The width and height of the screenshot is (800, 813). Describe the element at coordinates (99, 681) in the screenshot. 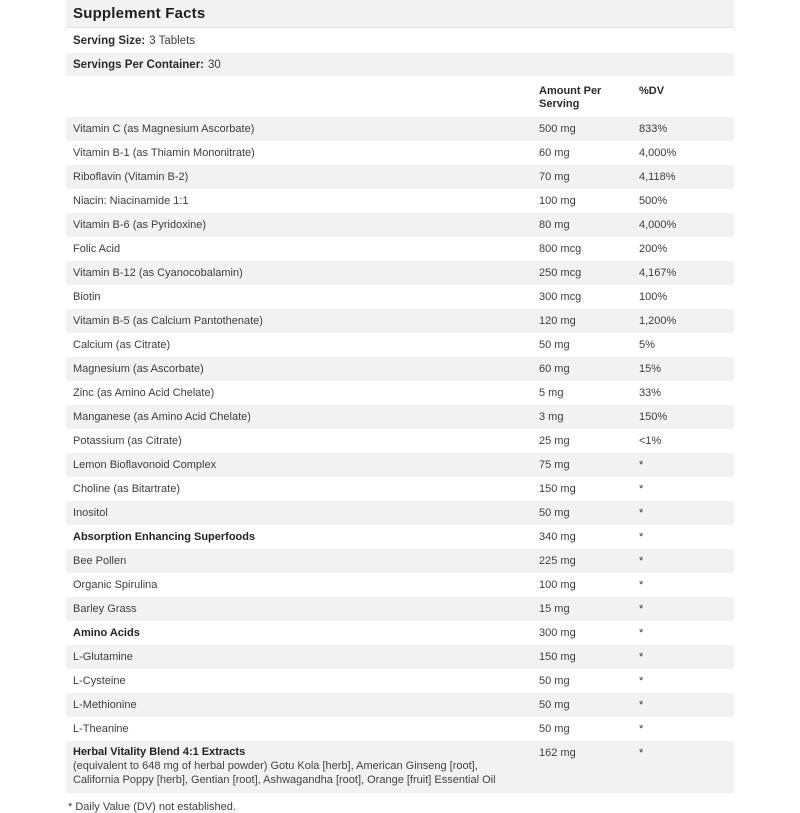

I see `ingredient-name: L-Cysteine` at that location.